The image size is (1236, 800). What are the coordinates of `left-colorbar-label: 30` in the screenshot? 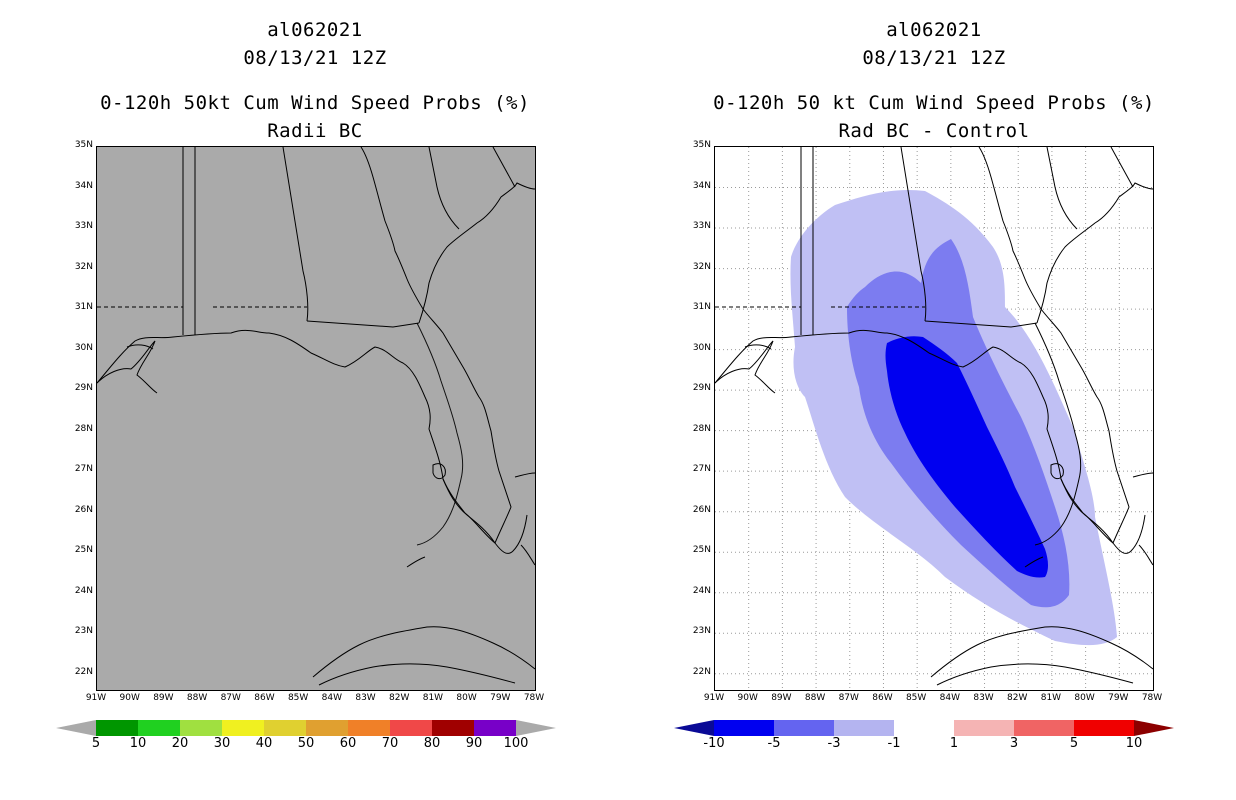 It's located at (222, 743).